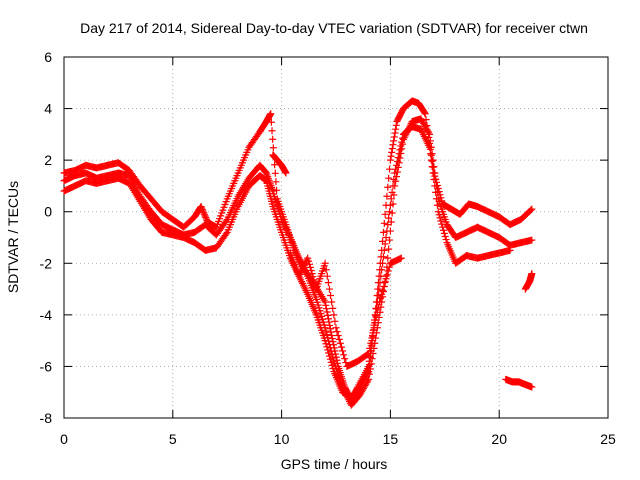 This screenshot has height=480, width=640. What do you see at coordinates (391, 439) in the screenshot?
I see `x-tick-label: 15` at bounding box center [391, 439].